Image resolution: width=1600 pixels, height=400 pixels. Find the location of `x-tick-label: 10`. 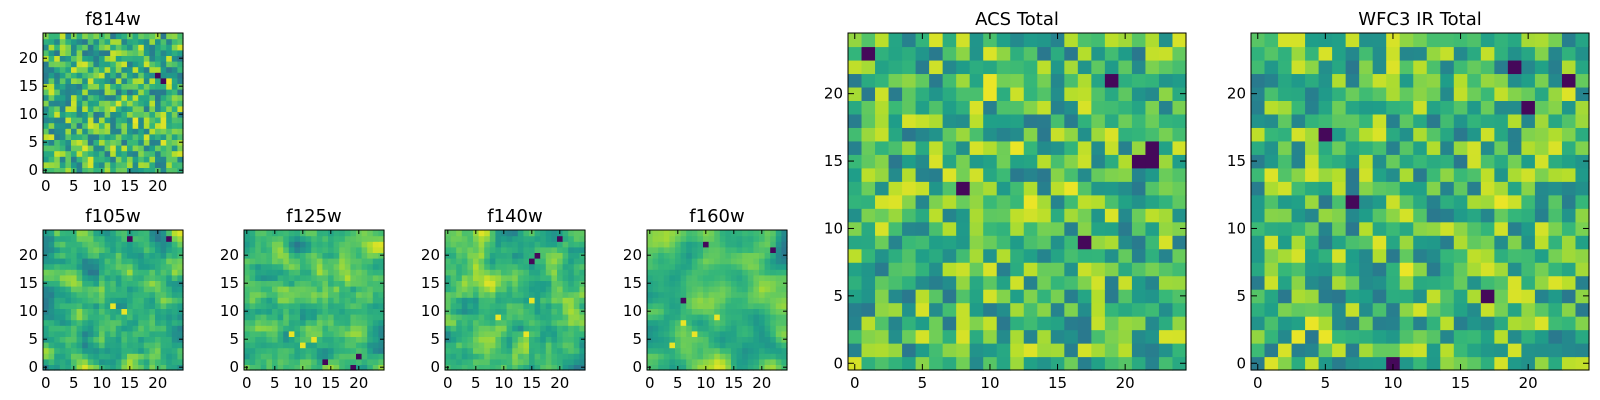

x-tick-label: 10 is located at coordinates (989, 383).